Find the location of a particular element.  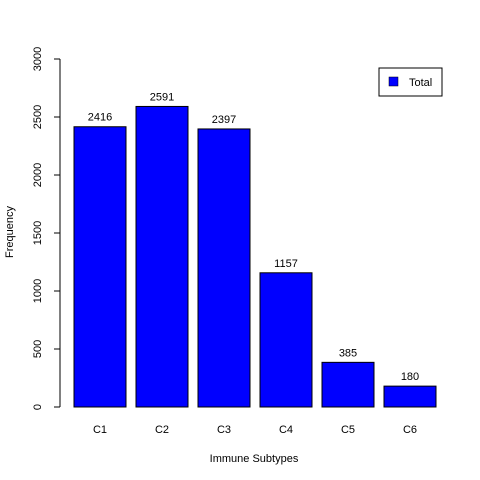

legend-swatch-total is located at coordinates (393, 81).